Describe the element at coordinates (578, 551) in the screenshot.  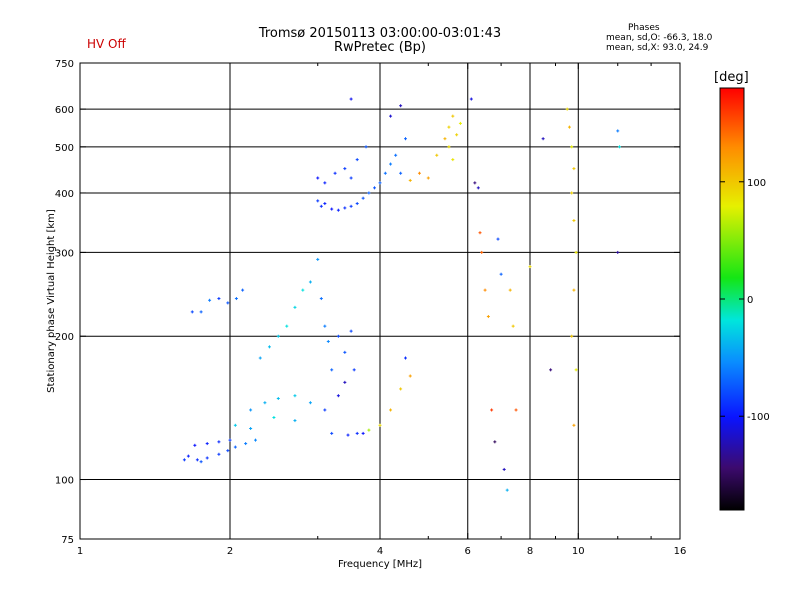
I see `x-tick-label: 10` at that location.